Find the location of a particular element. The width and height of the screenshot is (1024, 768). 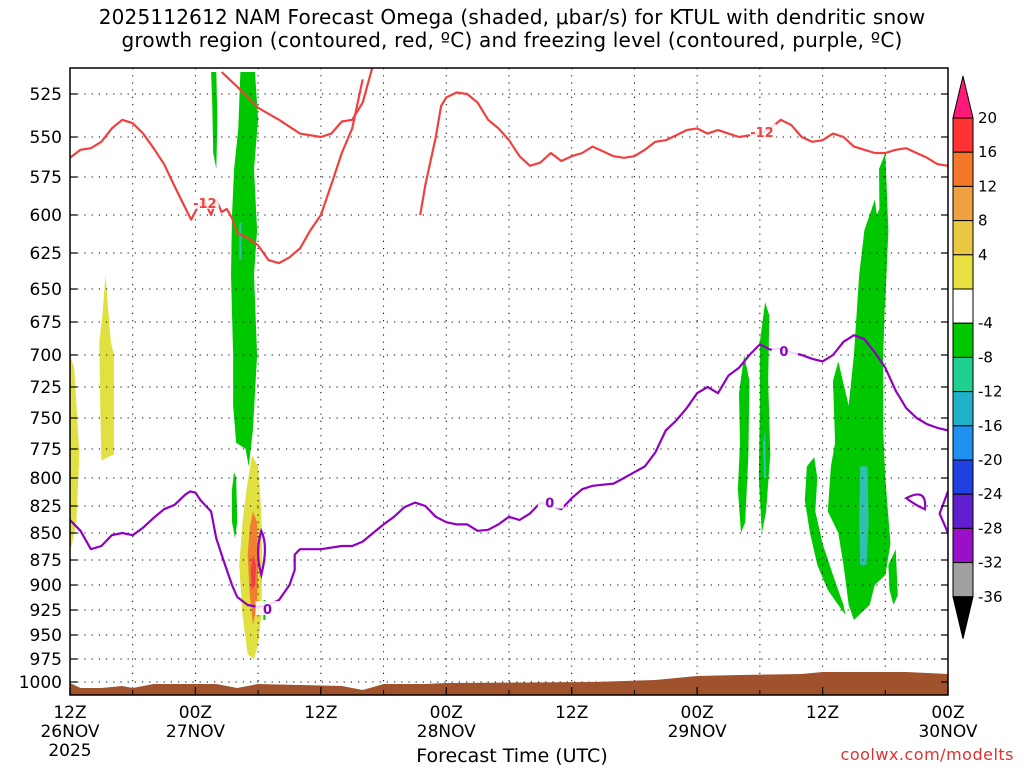

ascent-day3-a is located at coordinates (743, 444).